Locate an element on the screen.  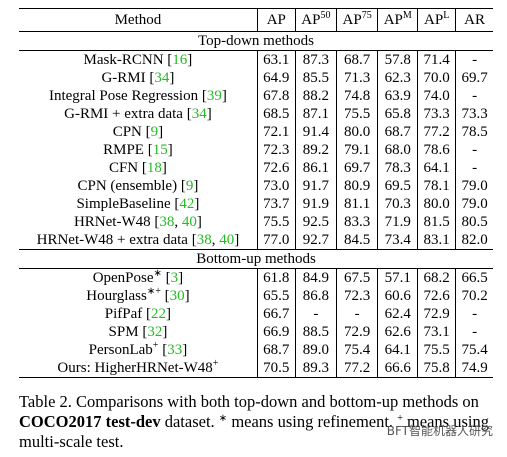
value-cell: 92.7 is located at coordinates (315, 240).